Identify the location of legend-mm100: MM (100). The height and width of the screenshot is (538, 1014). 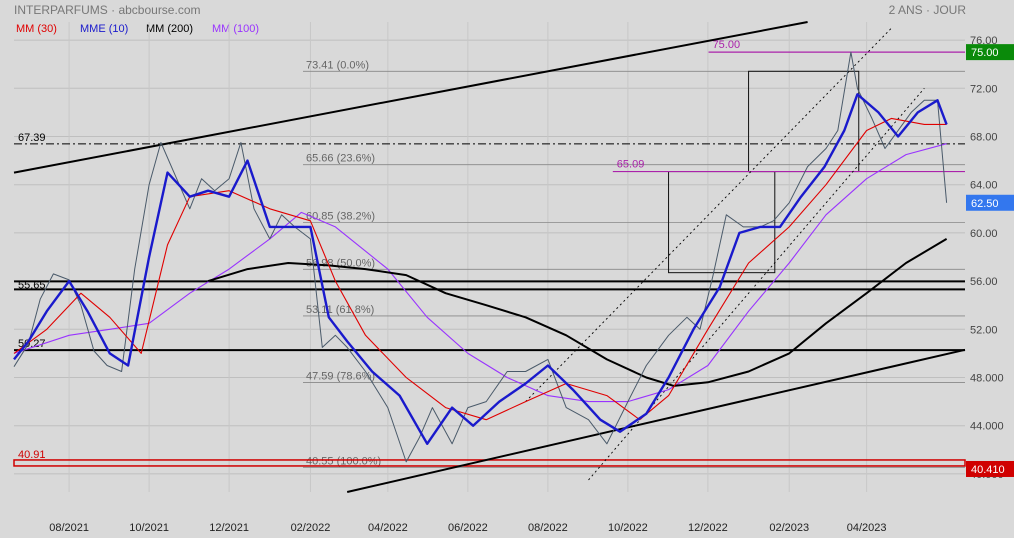
(236, 29).